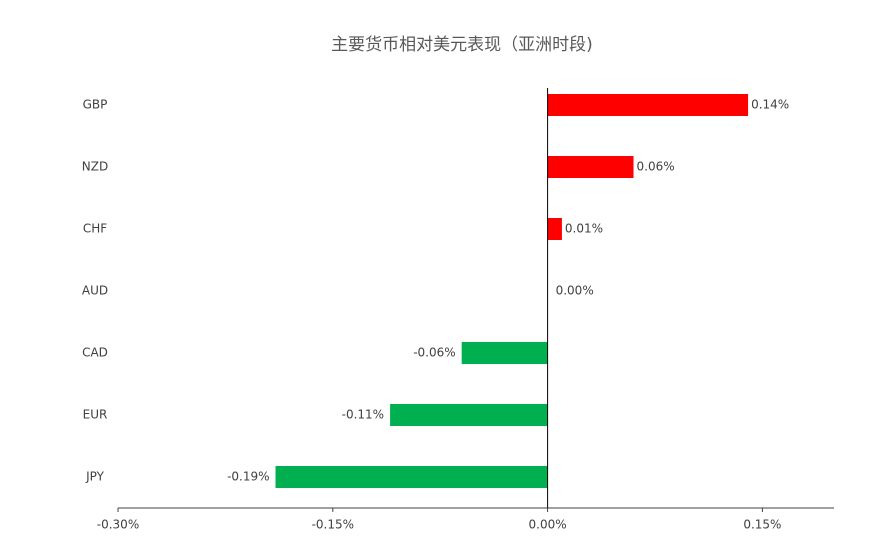 The width and height of the screenshot is (896, 557). What do you see at coordinates (575, 291) in the screenshot?
I see `value-label: 0.00%` at bounding box center [575, 291].